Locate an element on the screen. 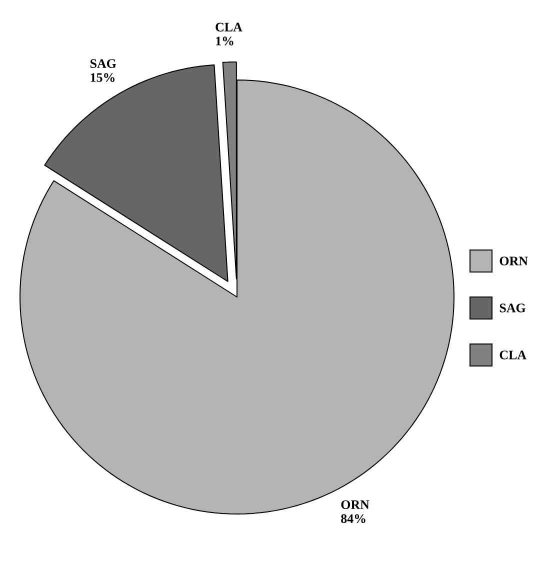 Image resolution: width=548 pixels, height=581 pixels. data-label: 15% is located at coordinates (102, 77).